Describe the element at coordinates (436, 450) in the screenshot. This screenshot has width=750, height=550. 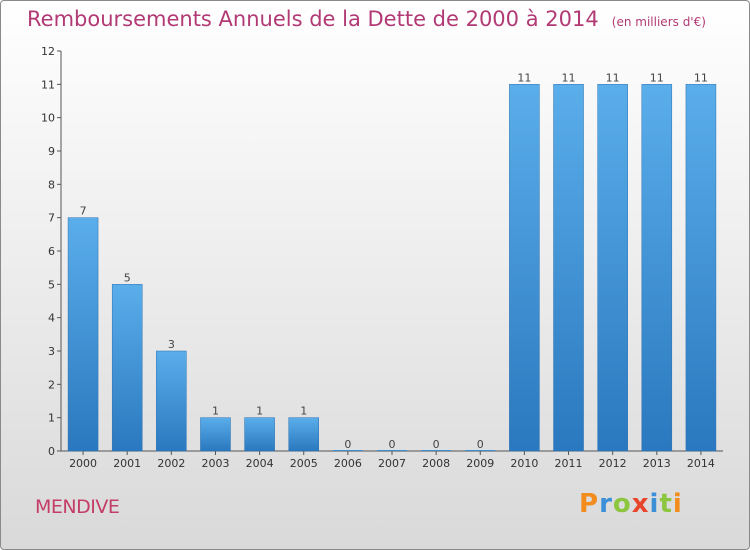
I see `bar-2008` at that location.